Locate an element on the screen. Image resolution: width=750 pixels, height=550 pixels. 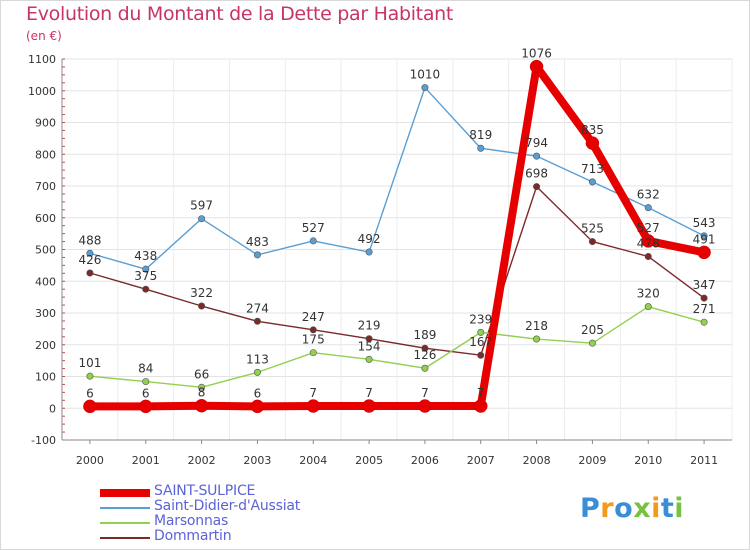
data-label: 1010 is located at coordinates (425, 75).